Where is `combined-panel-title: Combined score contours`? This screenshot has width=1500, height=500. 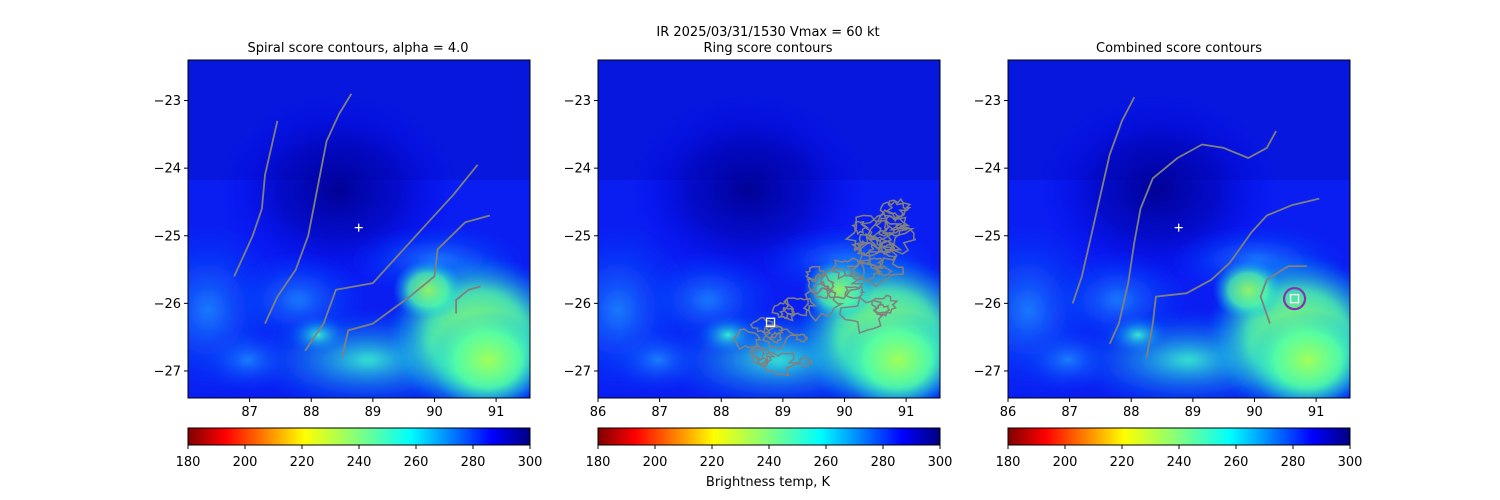 combined-panel-title: Combined score contours is located at coordinates (1179, 48).